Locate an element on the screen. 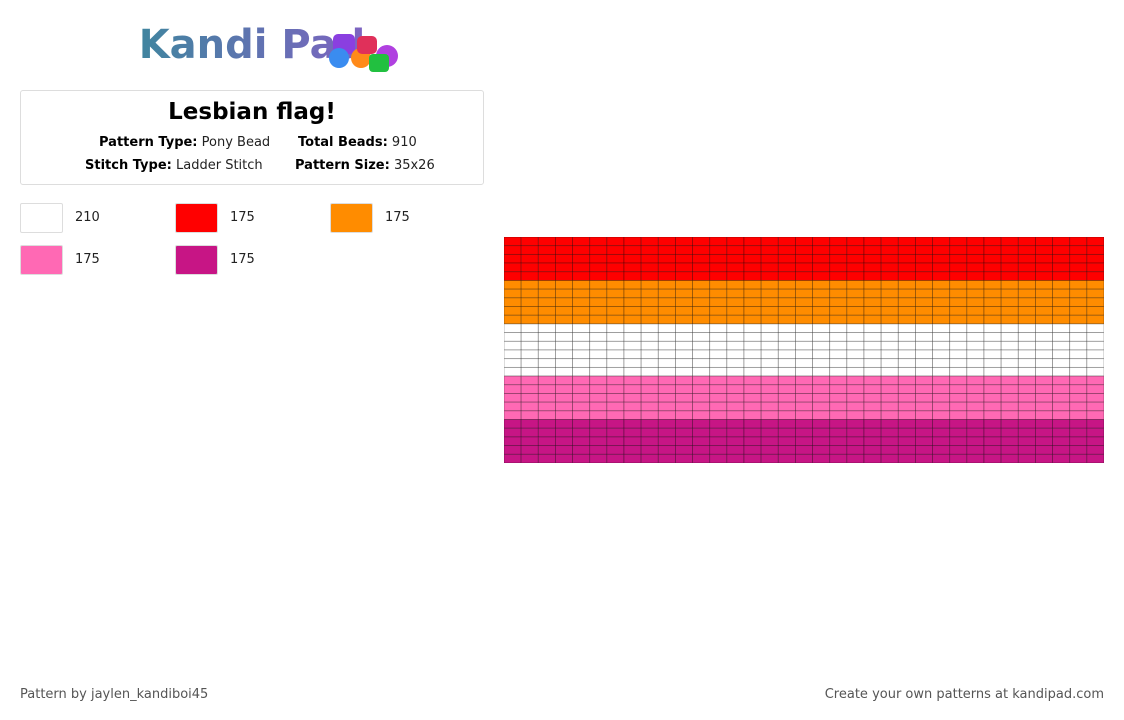 The height and width of the screenshot is (720, 1124). logo-text: Kandi Pad is located at coordinates (205, 45).